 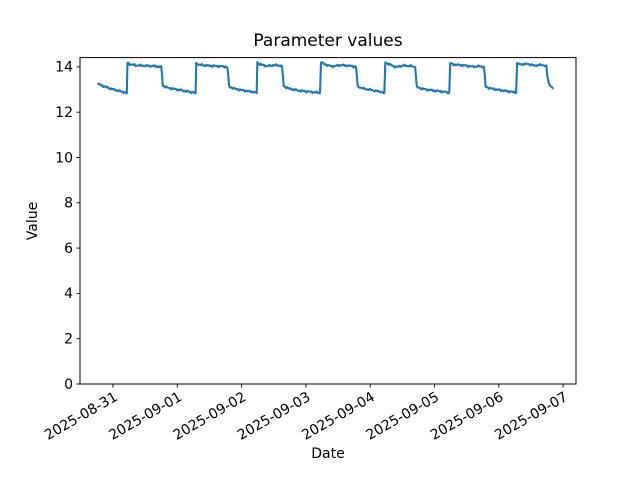 I want to click on y-tick-label: 6, so click(x=68, y=249).